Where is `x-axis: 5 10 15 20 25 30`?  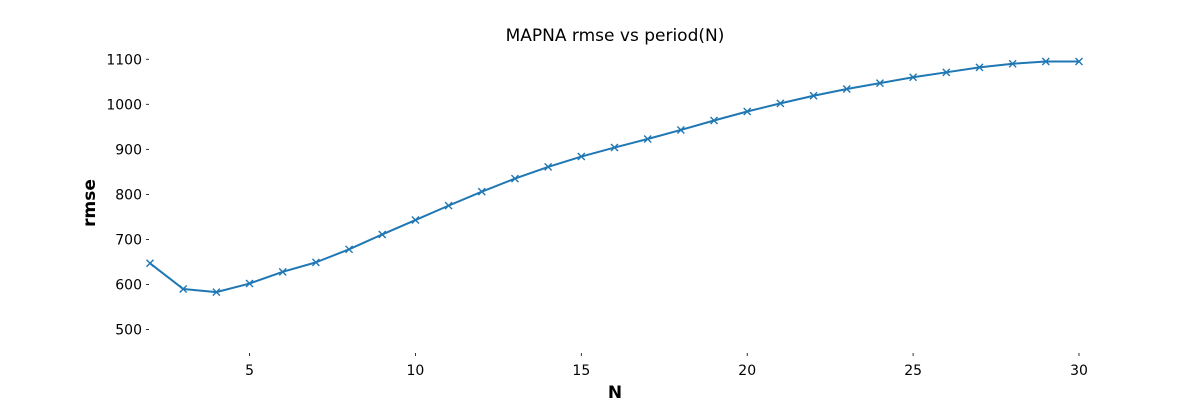 x-axis: 5 10 15 20 25 30 is located at coordinates (666, 366).